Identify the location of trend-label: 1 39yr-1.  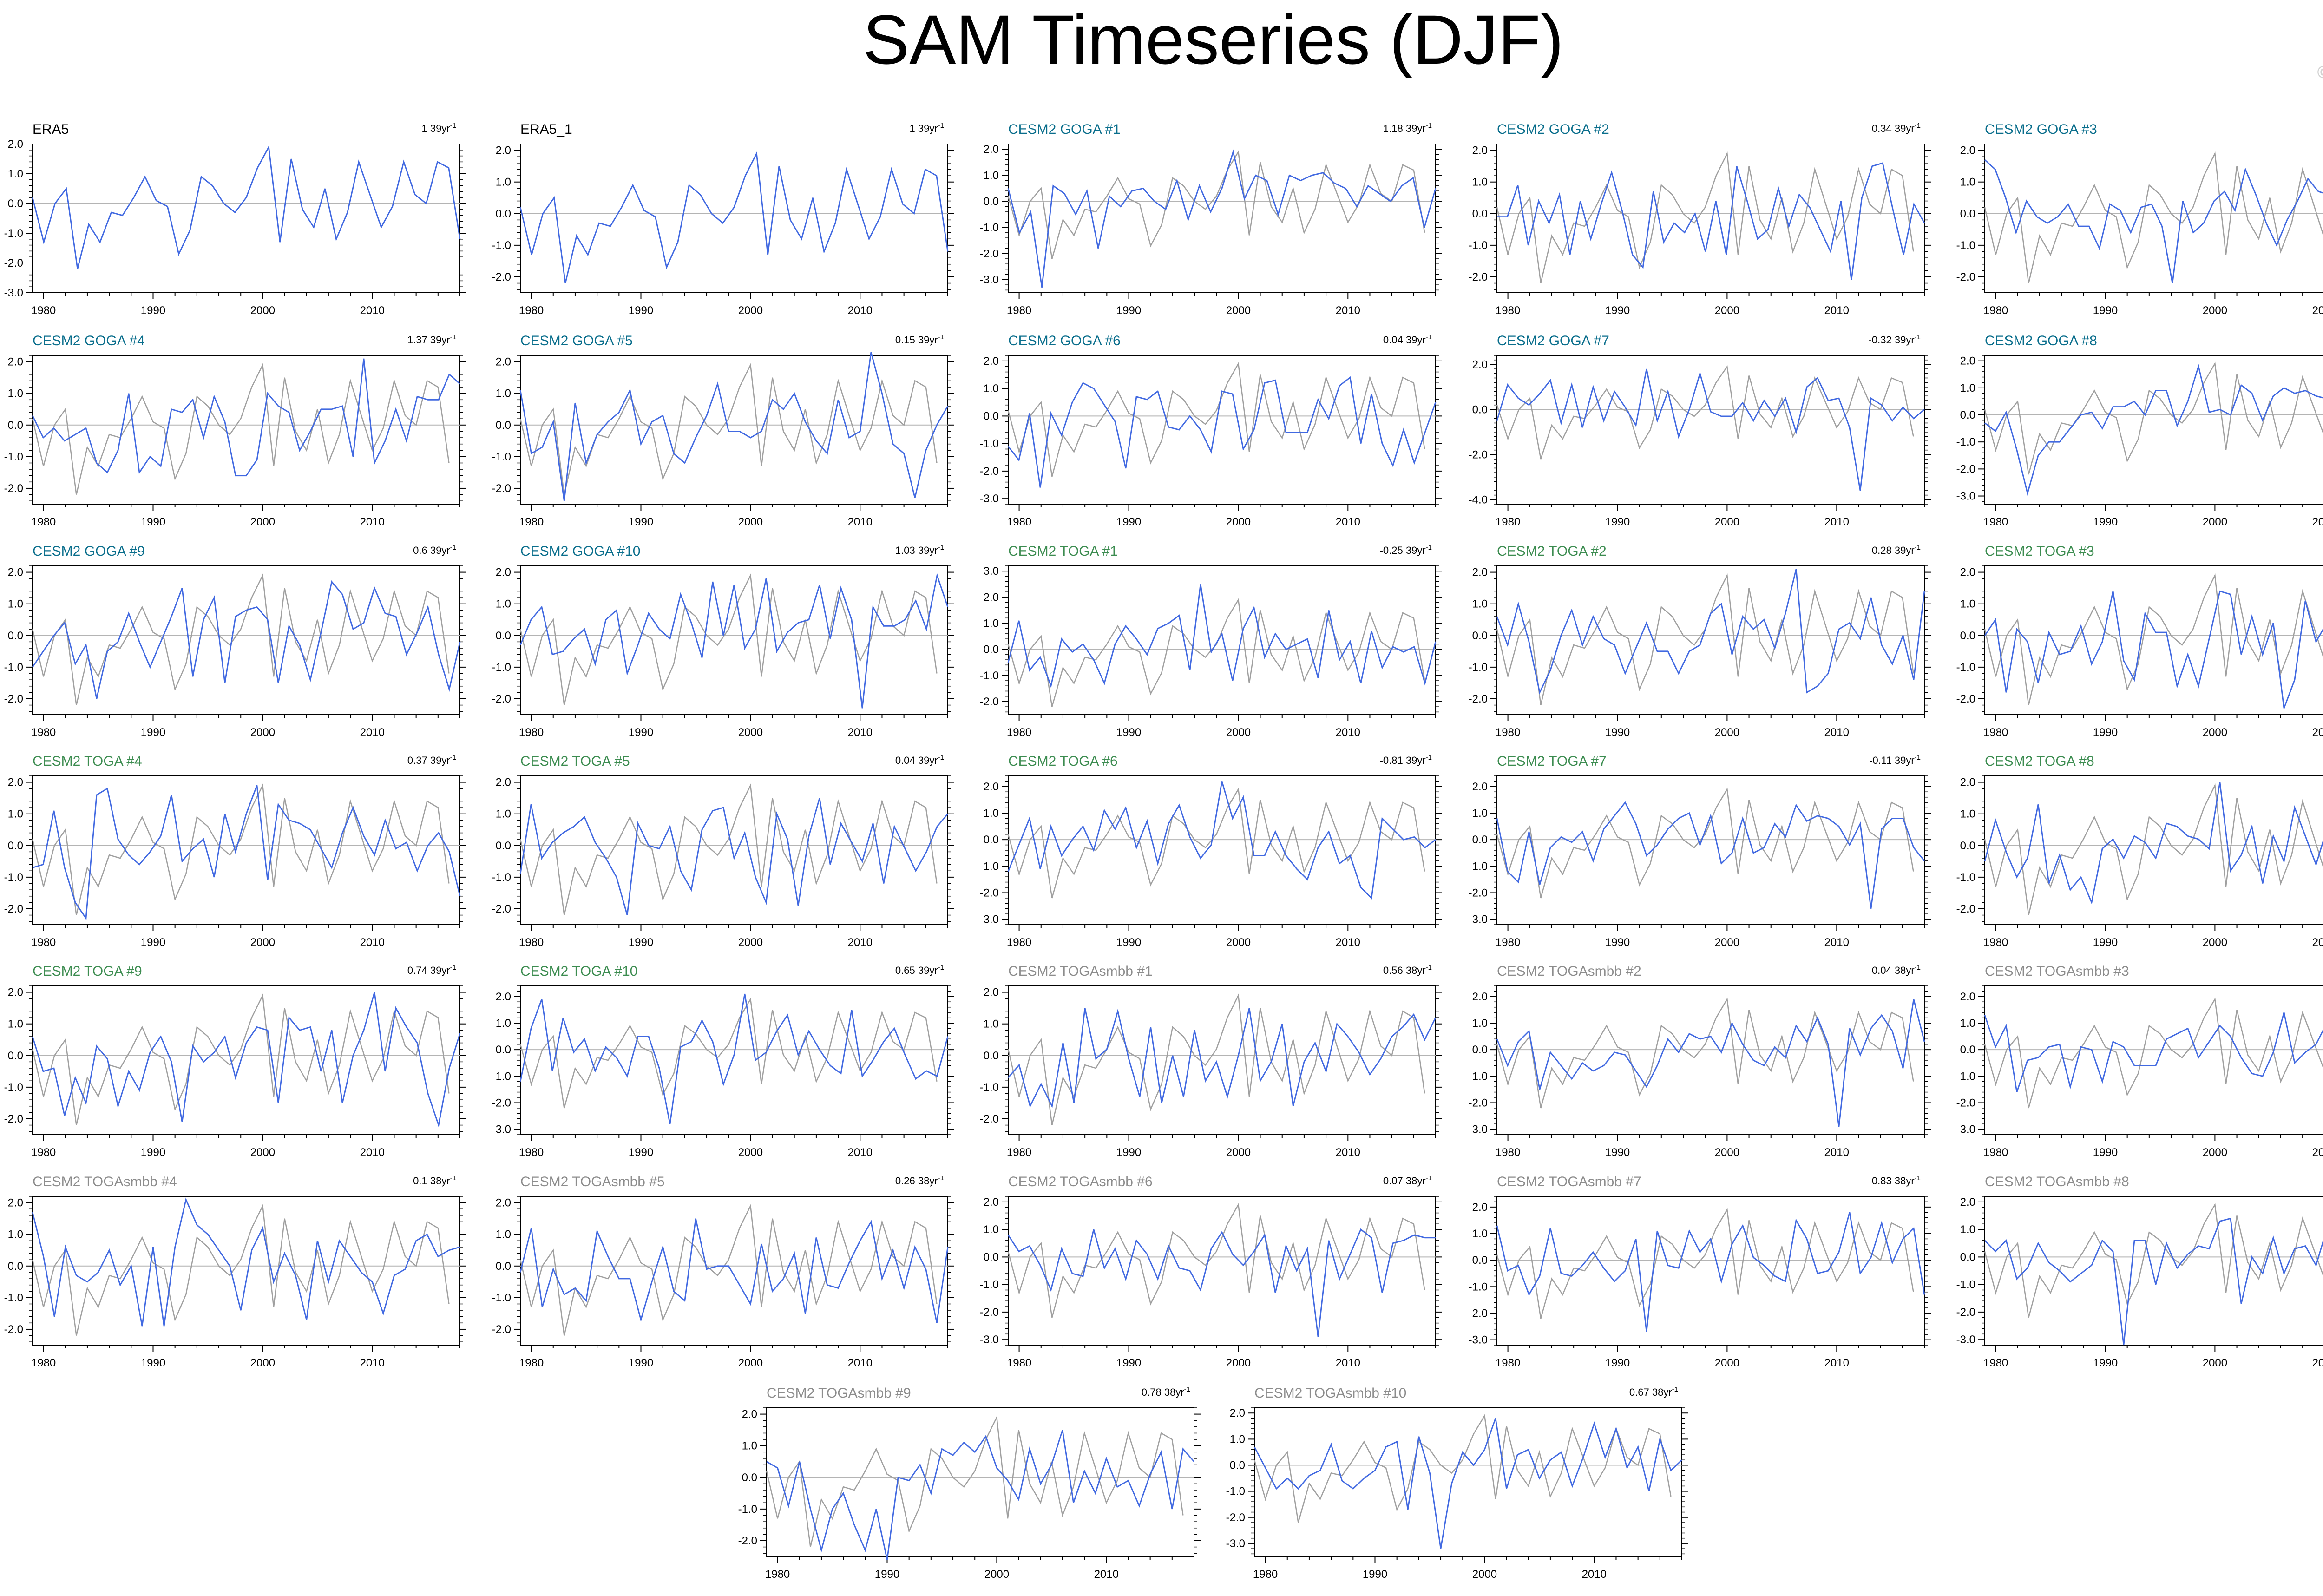
(439, 128).